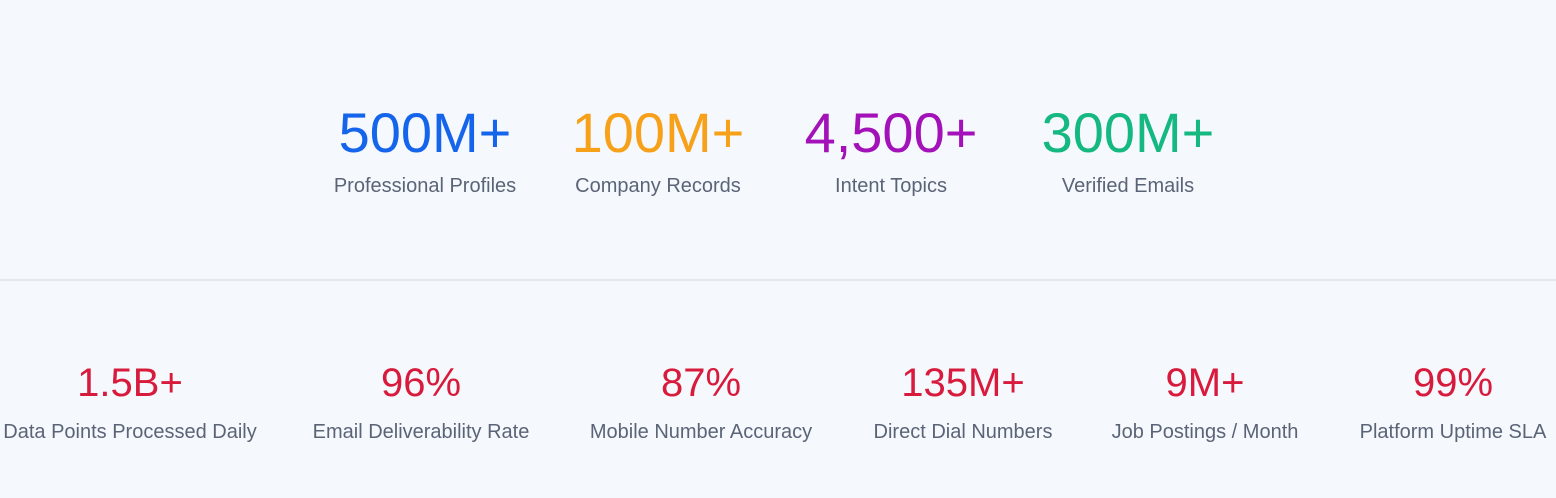  Describe the element at coordinates (1453, 383) in the screenshot. I see `stat-value: 99%` at that location.